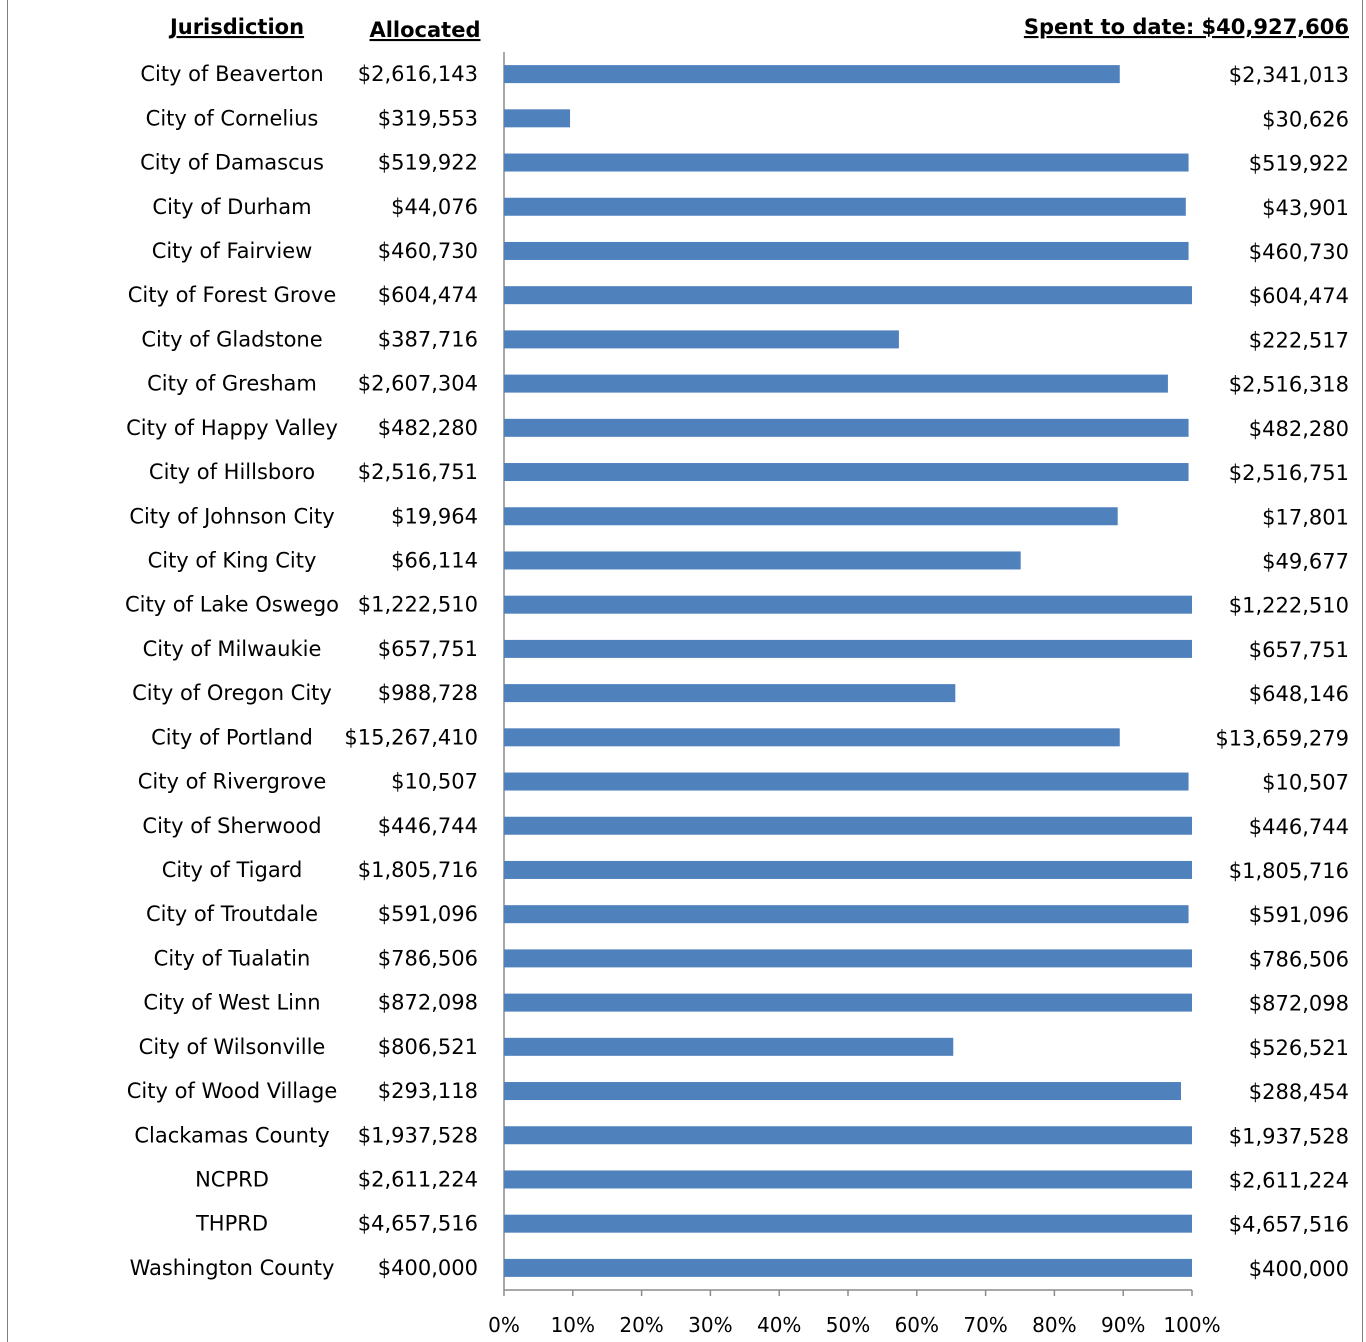 The image size is (1366, 1342). What do you see at coordinates (424, 30) in the screenshot?
I see `allocated-header: Allocated` at bounding box center [424, 30].